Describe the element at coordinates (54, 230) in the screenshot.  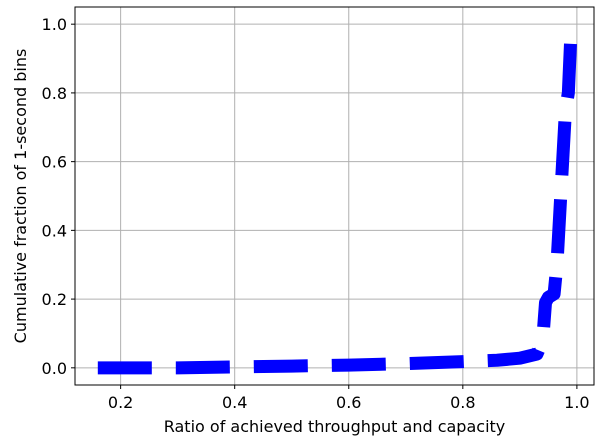
I see `y-tick-label: 0.4` at that location.